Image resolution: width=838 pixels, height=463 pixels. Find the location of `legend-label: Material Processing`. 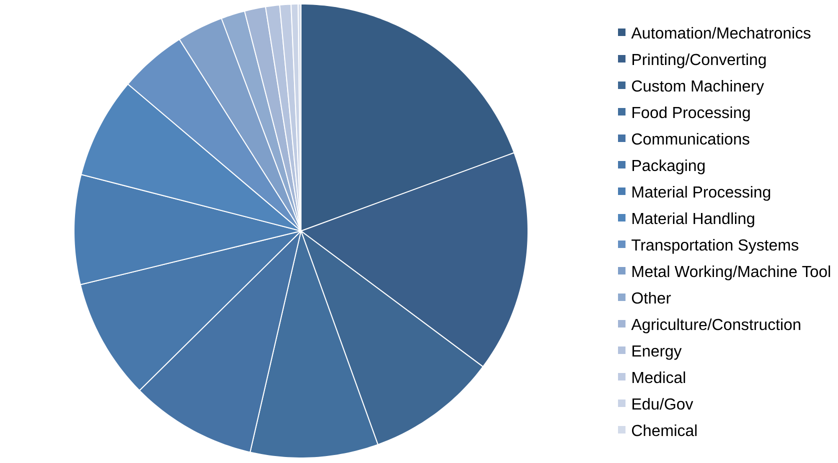

legend-label: Material Processing is located at coordinates (701, 193).